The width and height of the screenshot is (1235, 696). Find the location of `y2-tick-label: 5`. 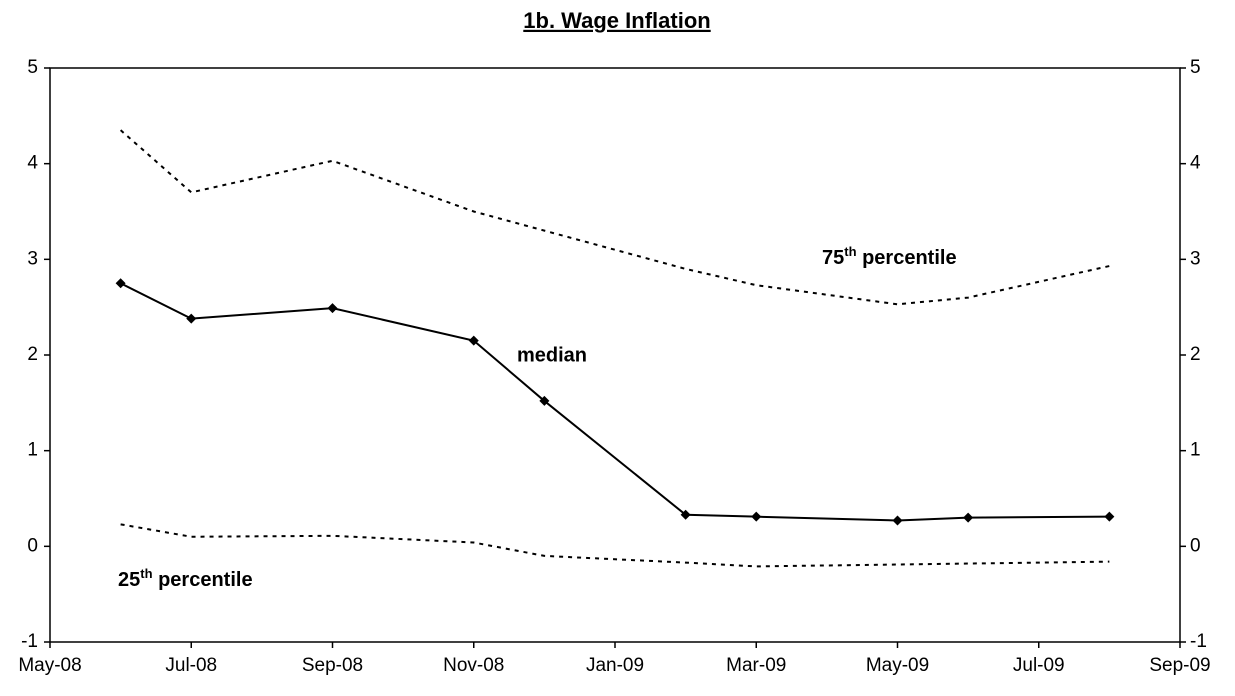

y2-tick-label: 5 is located at coordinates (1195, 67).